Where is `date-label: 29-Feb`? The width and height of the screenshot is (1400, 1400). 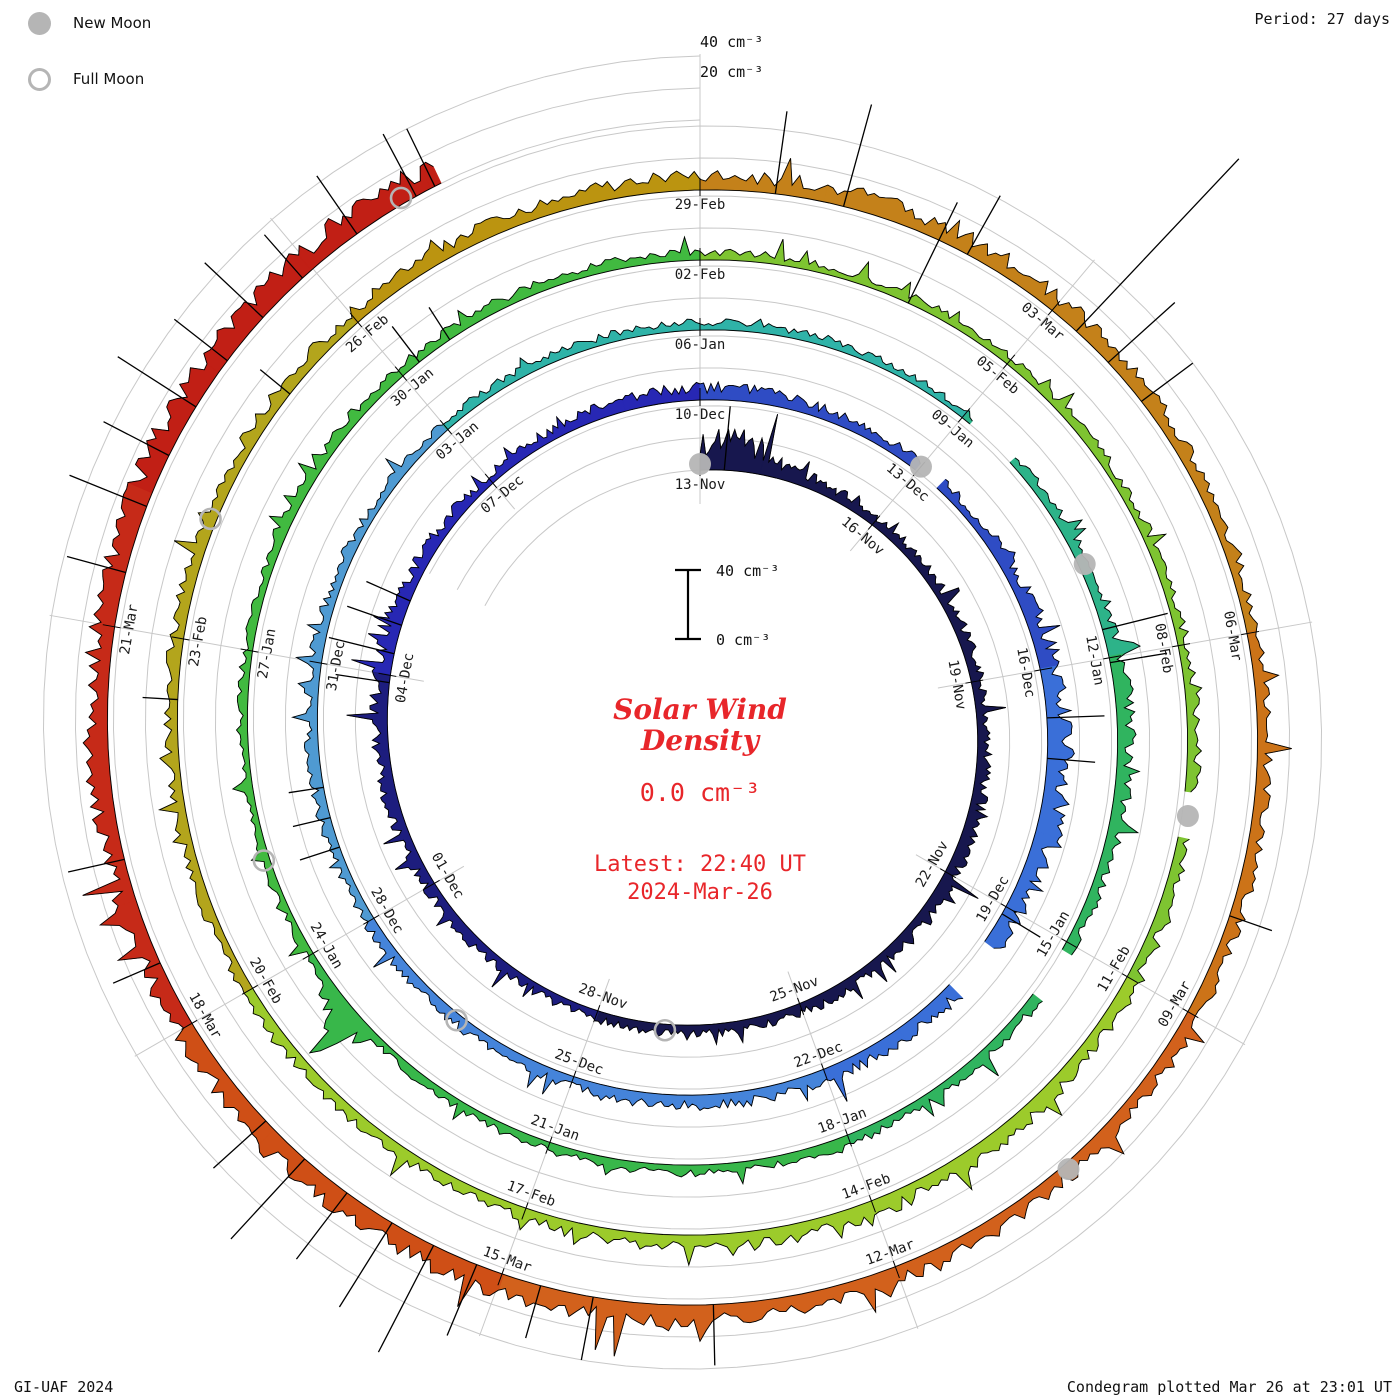
date-label: 29-Feb is located at coordinates (700, 205).